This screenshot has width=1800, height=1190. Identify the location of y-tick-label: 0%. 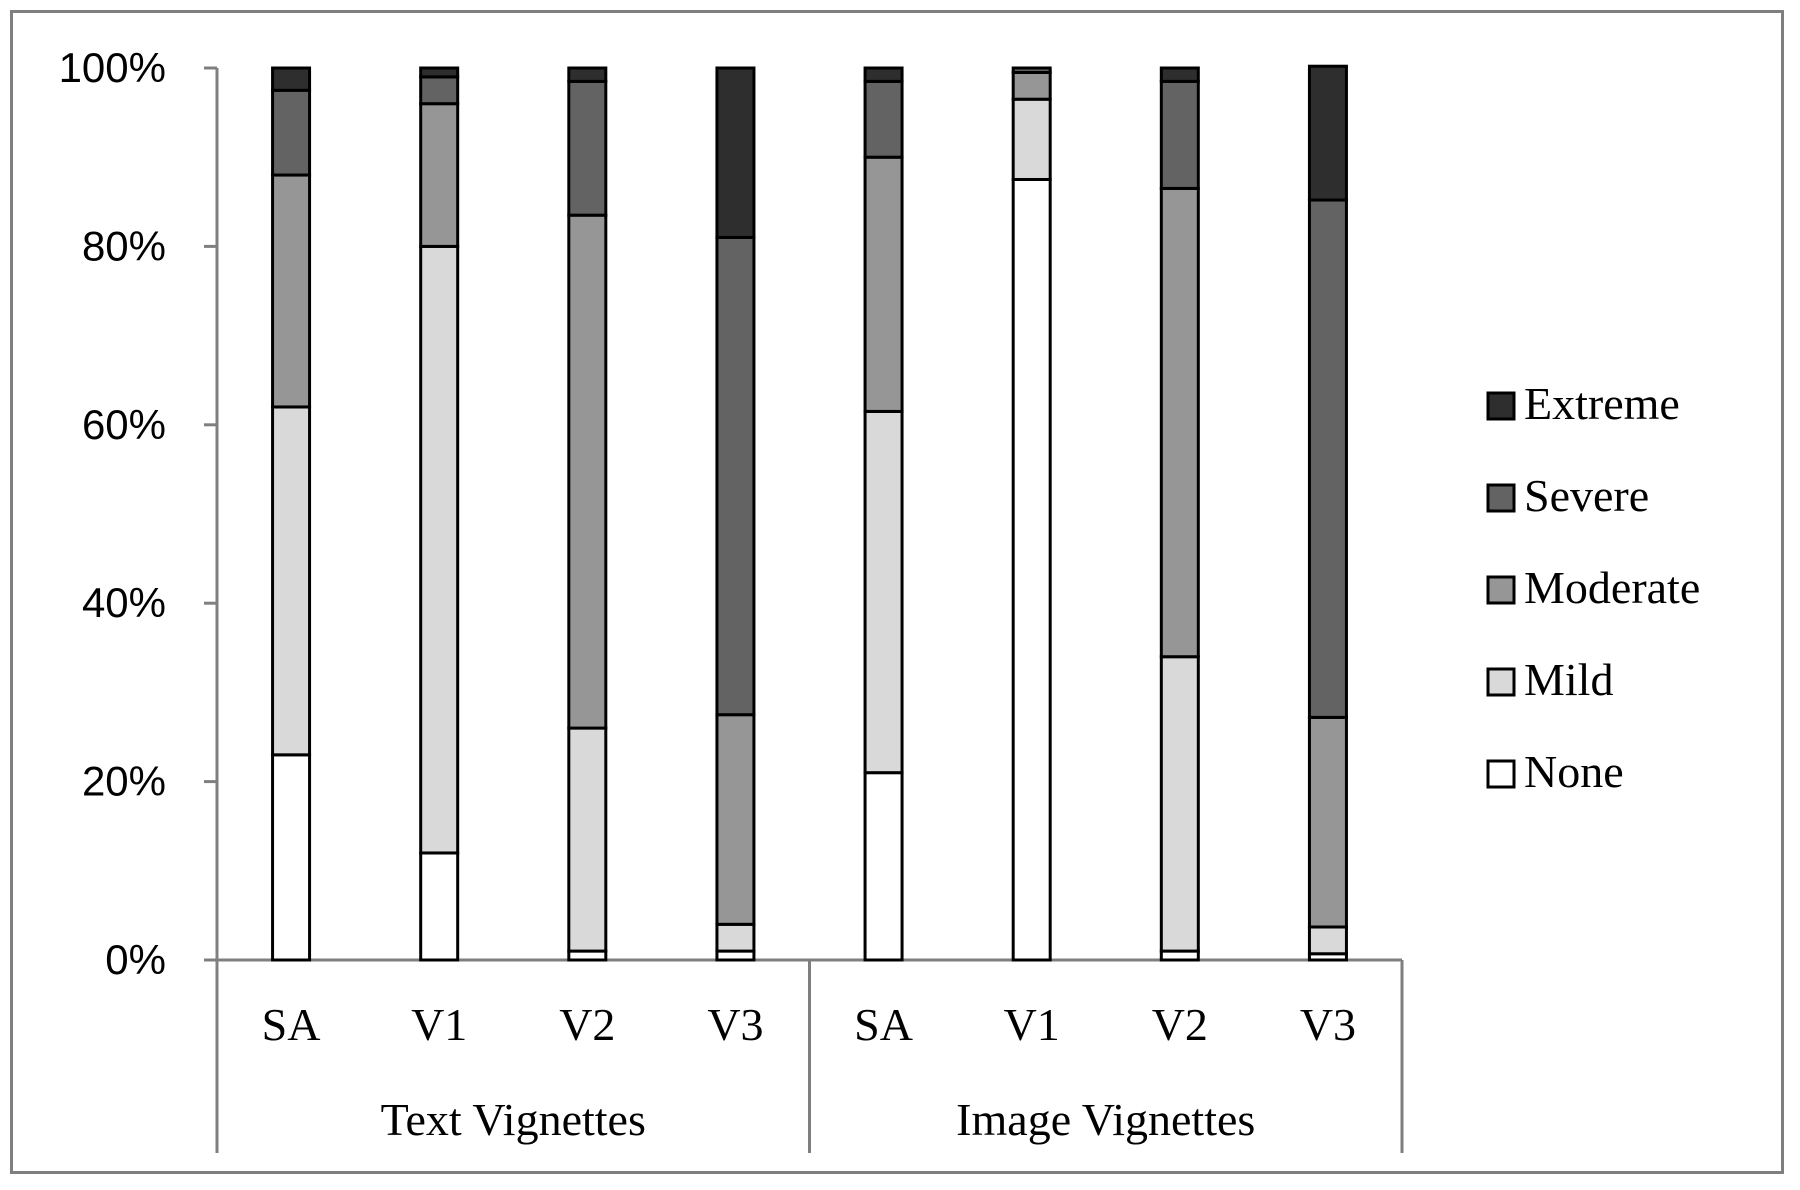
(135, 959).